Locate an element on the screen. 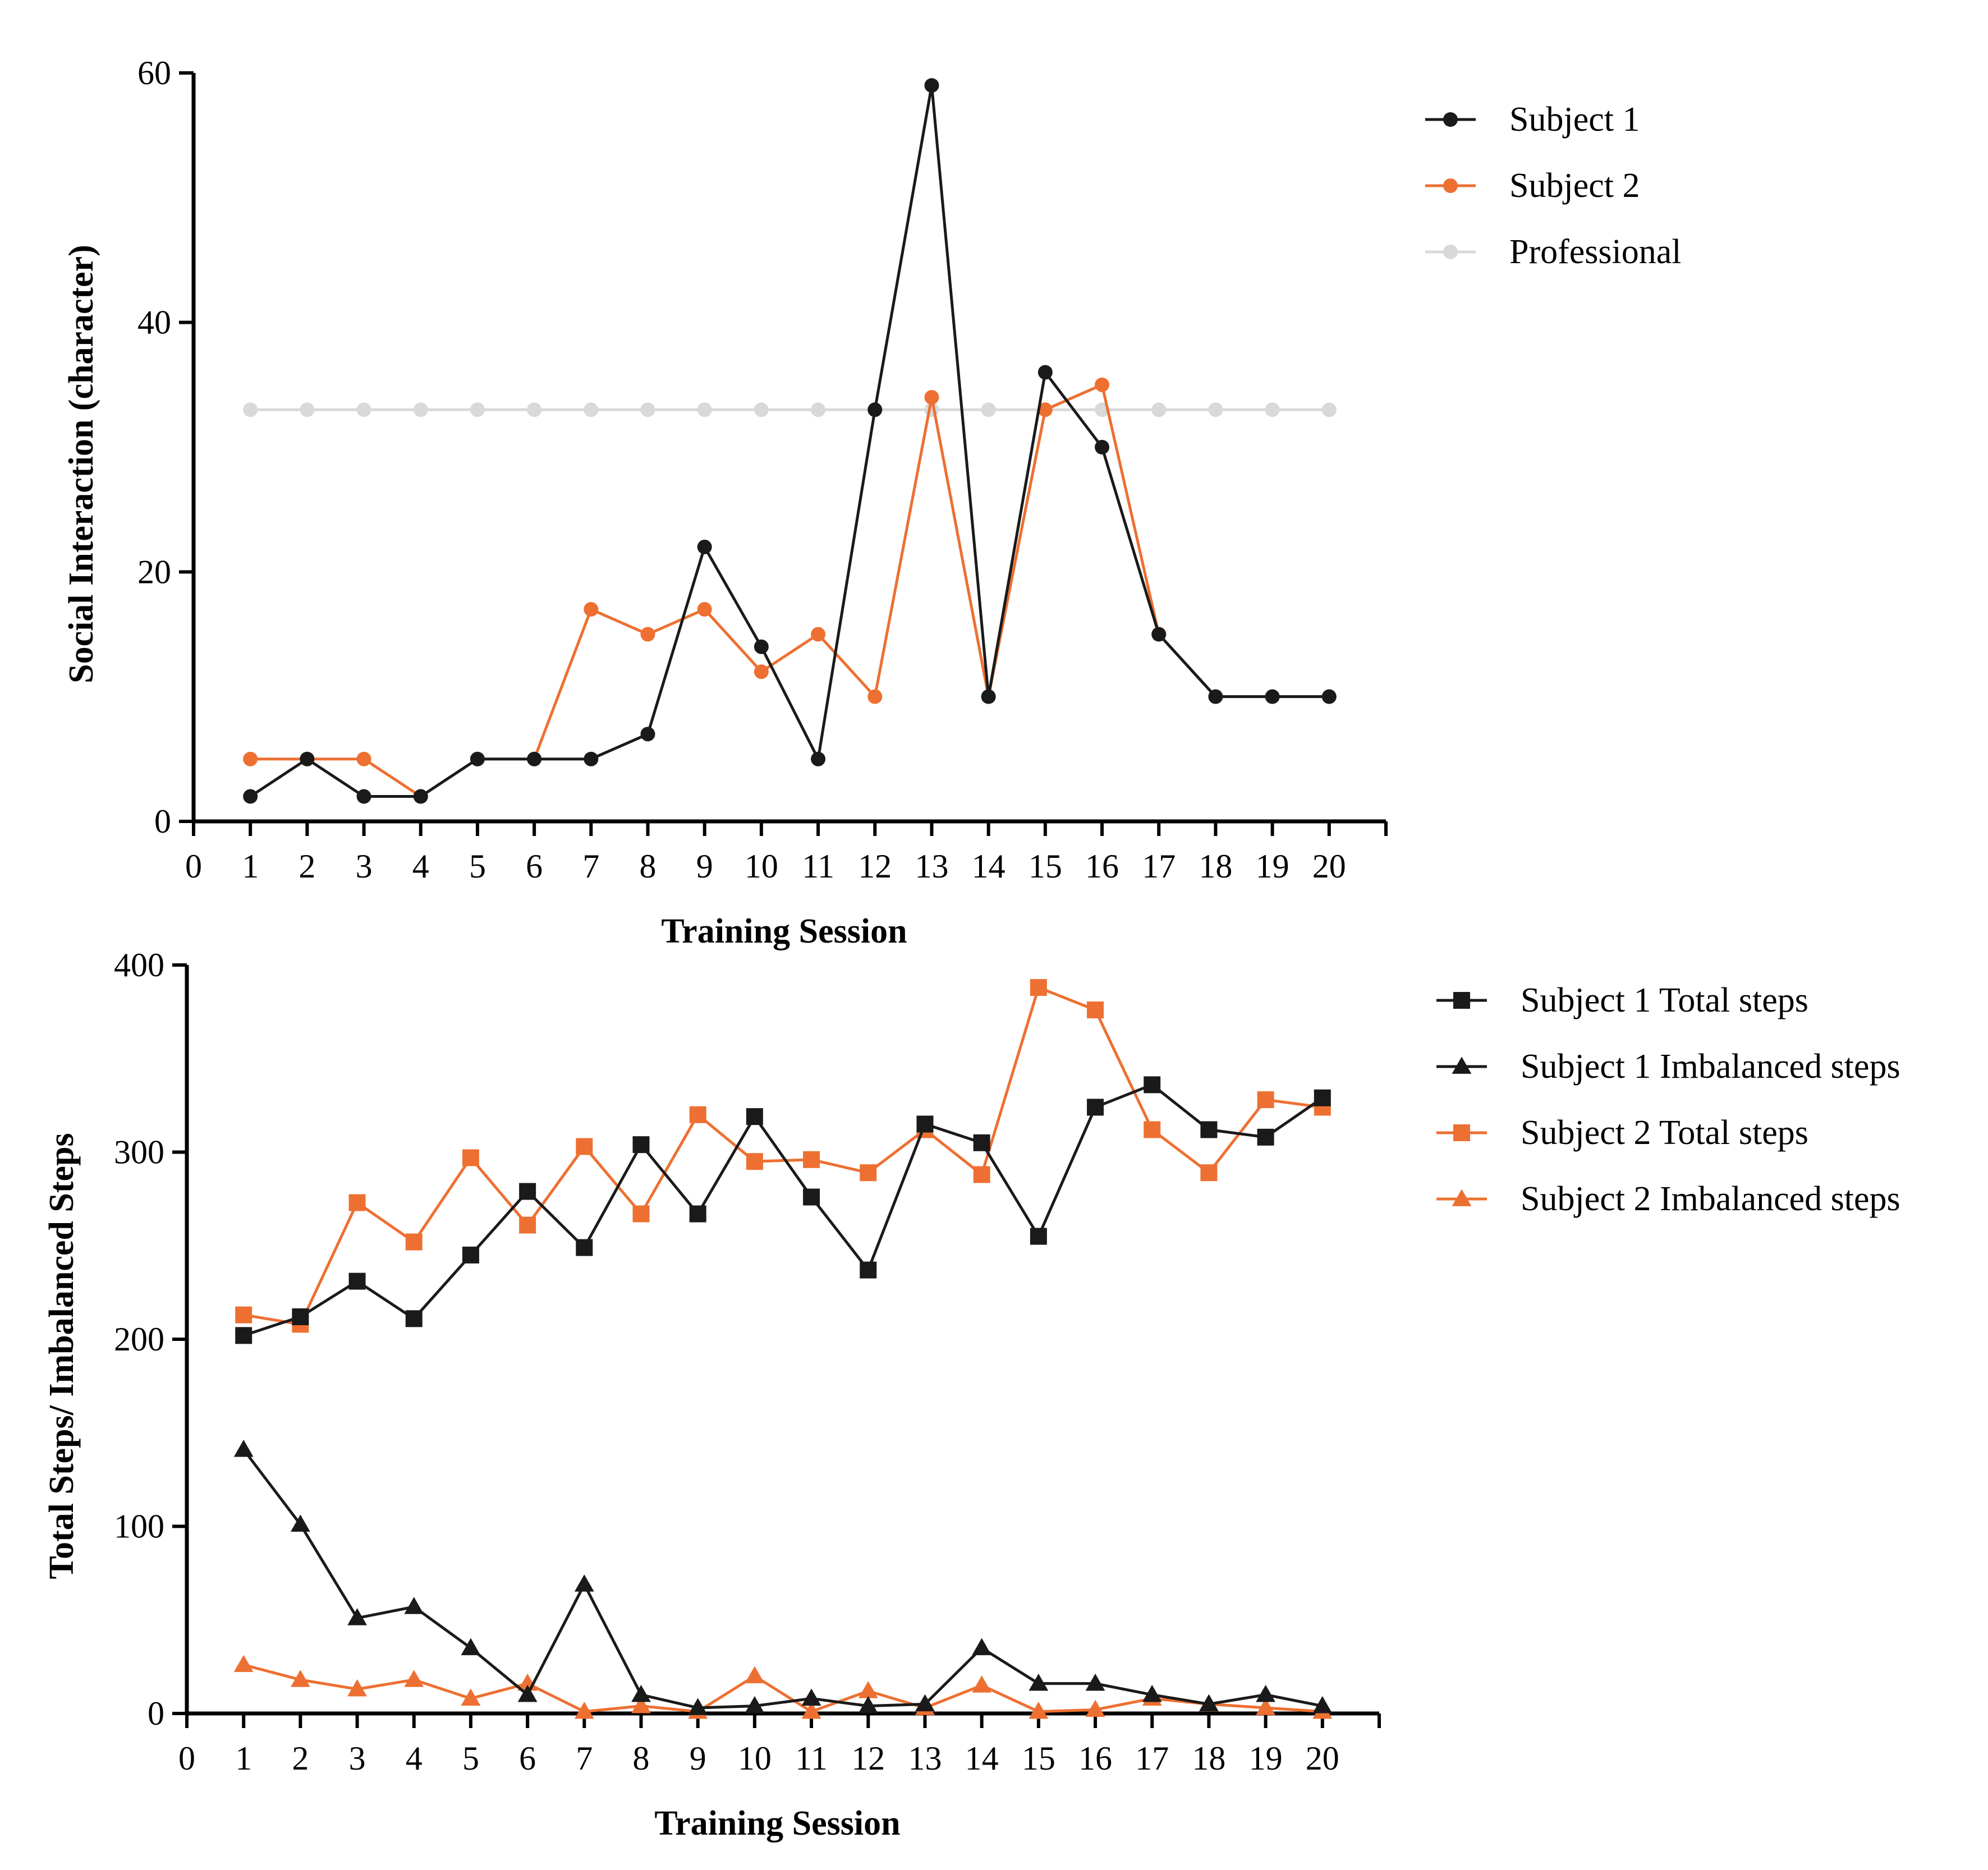  legend-item: Subject 1 Imbalanced steps is located at coordinates (1668, 1066).